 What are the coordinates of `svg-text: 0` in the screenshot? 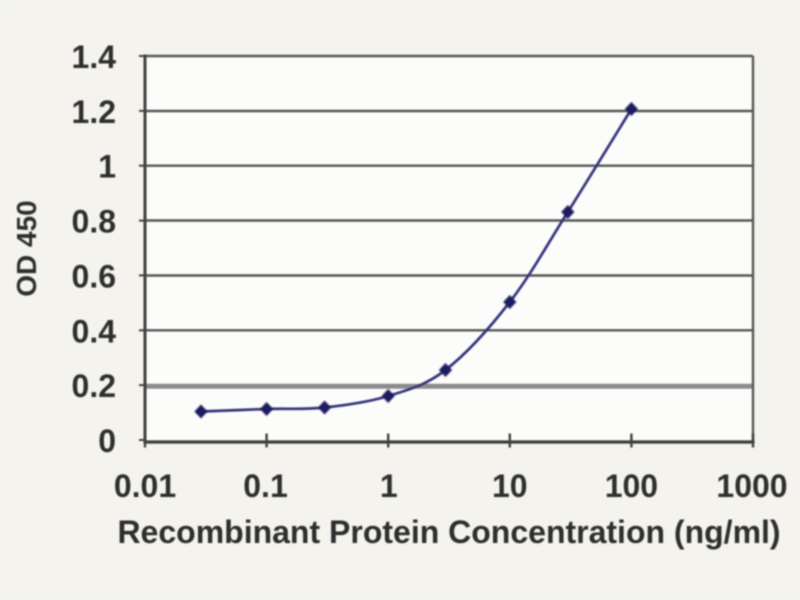 It's located at (107, 441).